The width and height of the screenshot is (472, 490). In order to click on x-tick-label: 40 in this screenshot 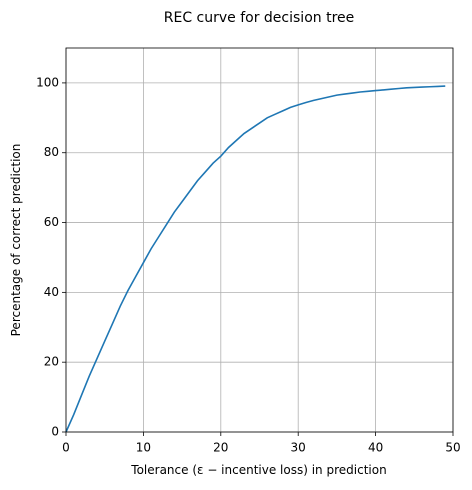, I will do `click(375, 448)`.